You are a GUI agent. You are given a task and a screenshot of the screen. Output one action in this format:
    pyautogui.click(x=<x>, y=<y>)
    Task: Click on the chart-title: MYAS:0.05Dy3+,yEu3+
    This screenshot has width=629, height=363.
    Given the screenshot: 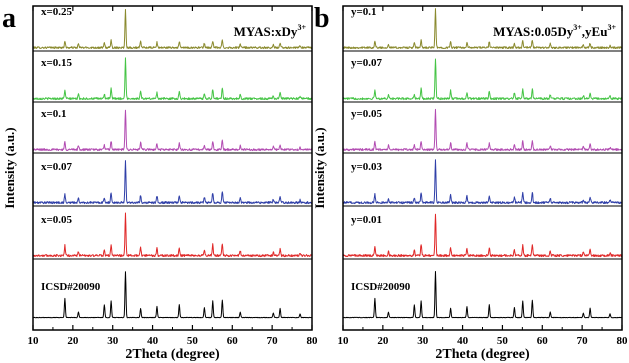 What is the action you would take?
    pyautogui.click(x=554, y=31)
    